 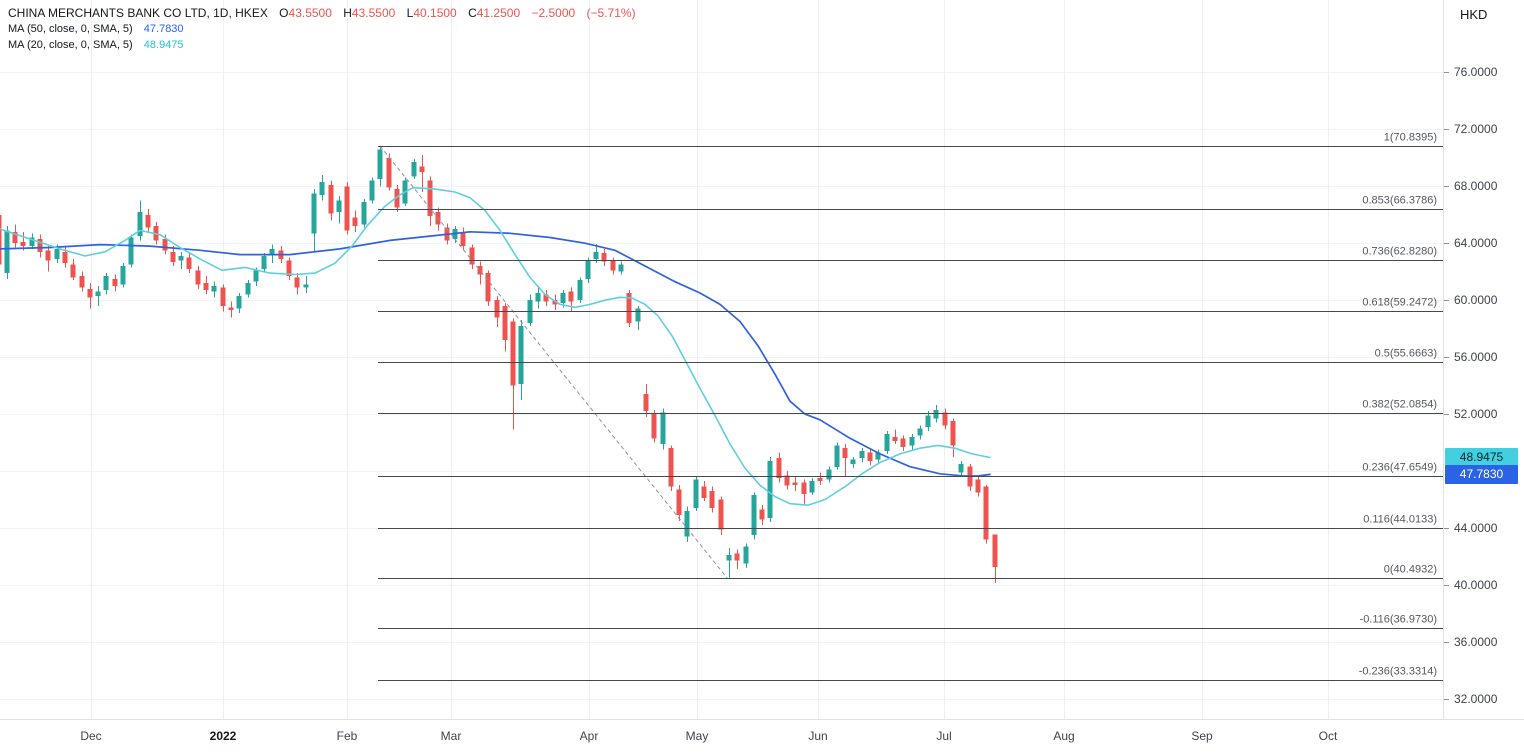 I want to click on price-tick-label: 44.0000, so click(x=1476, y=528).